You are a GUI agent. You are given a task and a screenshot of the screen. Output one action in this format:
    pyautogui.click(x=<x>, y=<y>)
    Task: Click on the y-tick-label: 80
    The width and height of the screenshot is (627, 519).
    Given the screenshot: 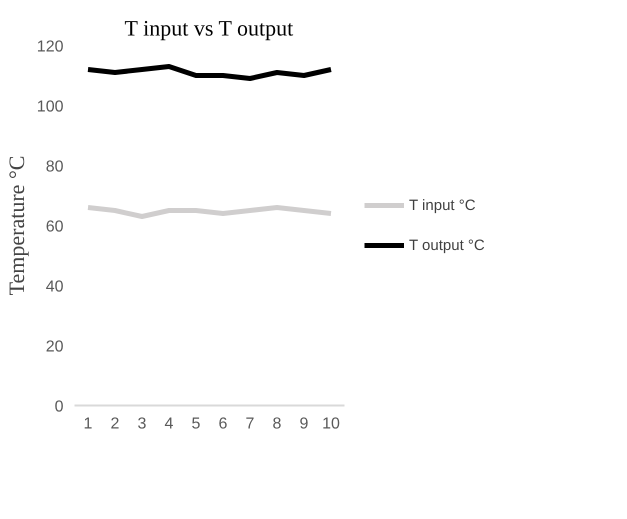 What is the action you would take?
    pyautogui.click(x=55, y=167)
    